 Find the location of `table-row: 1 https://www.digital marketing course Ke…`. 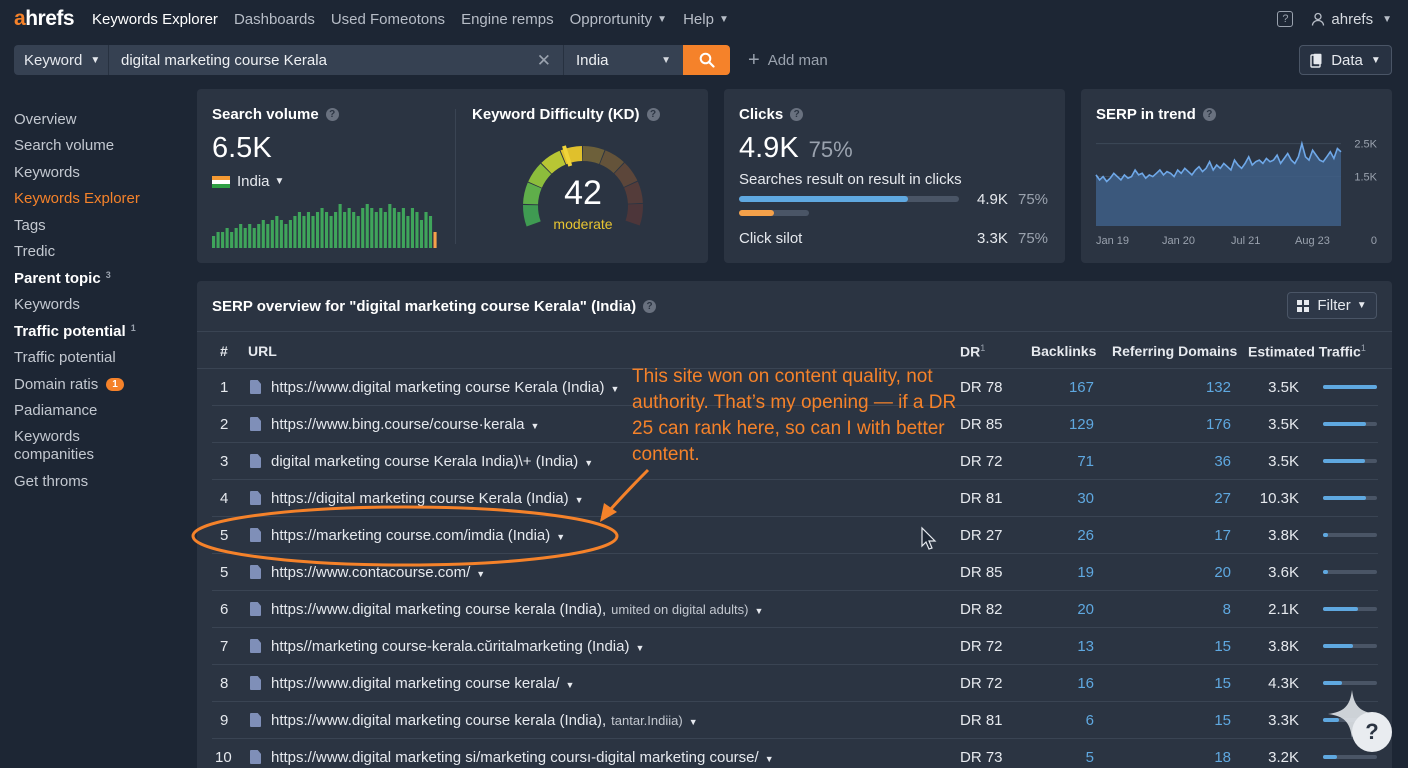

table-row: 1 https://www.digital marketing course Ke… is located at coordinates (795, 387).